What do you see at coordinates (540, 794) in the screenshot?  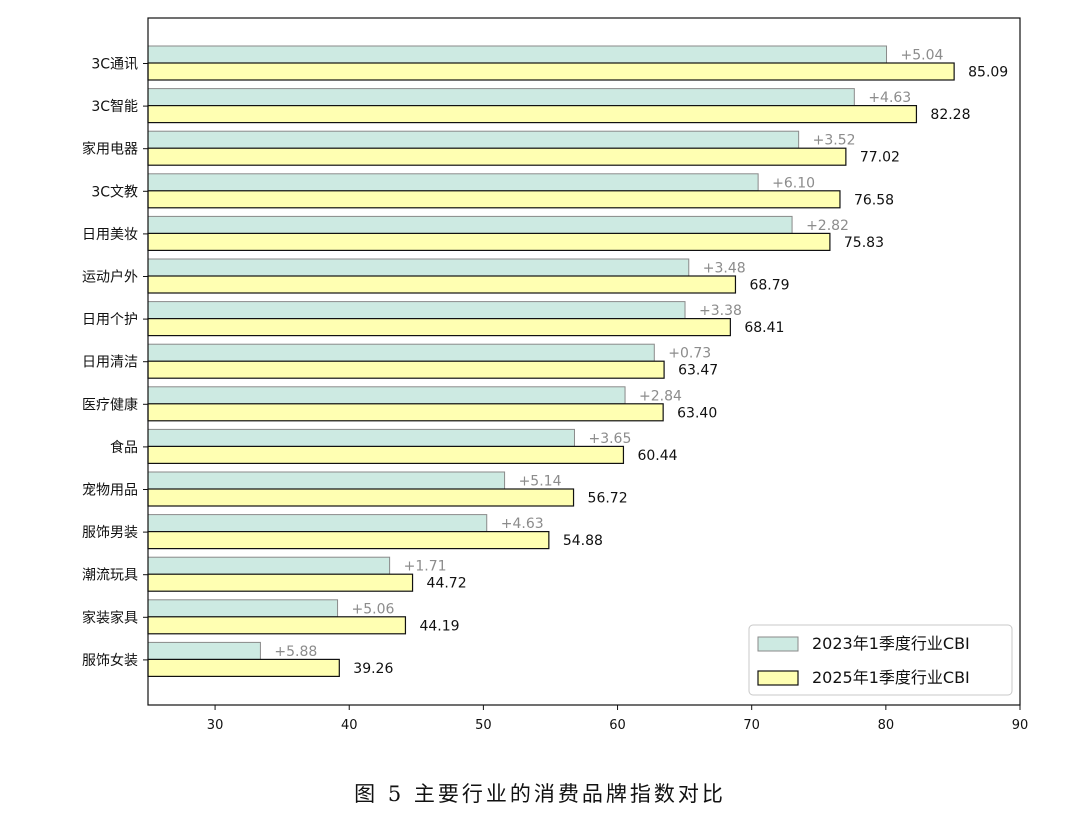 I see `figure-caption: 图 5 主要行业的消费品牌指数对比` at bounding box center [540, 794].